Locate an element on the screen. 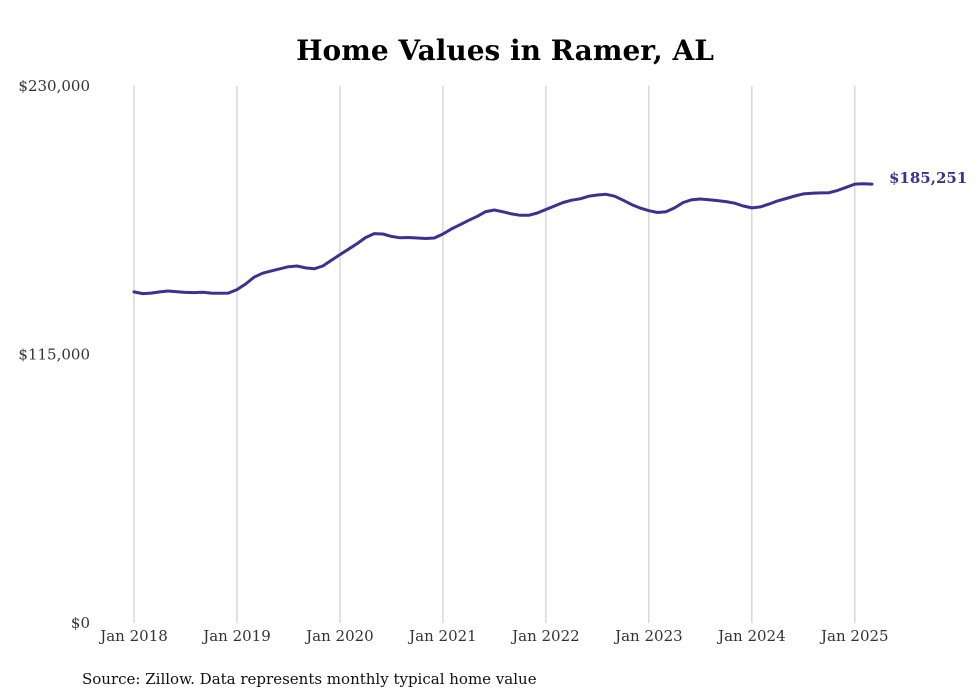  y-tick-label: $115,000 is located at coordinates (54, 355).